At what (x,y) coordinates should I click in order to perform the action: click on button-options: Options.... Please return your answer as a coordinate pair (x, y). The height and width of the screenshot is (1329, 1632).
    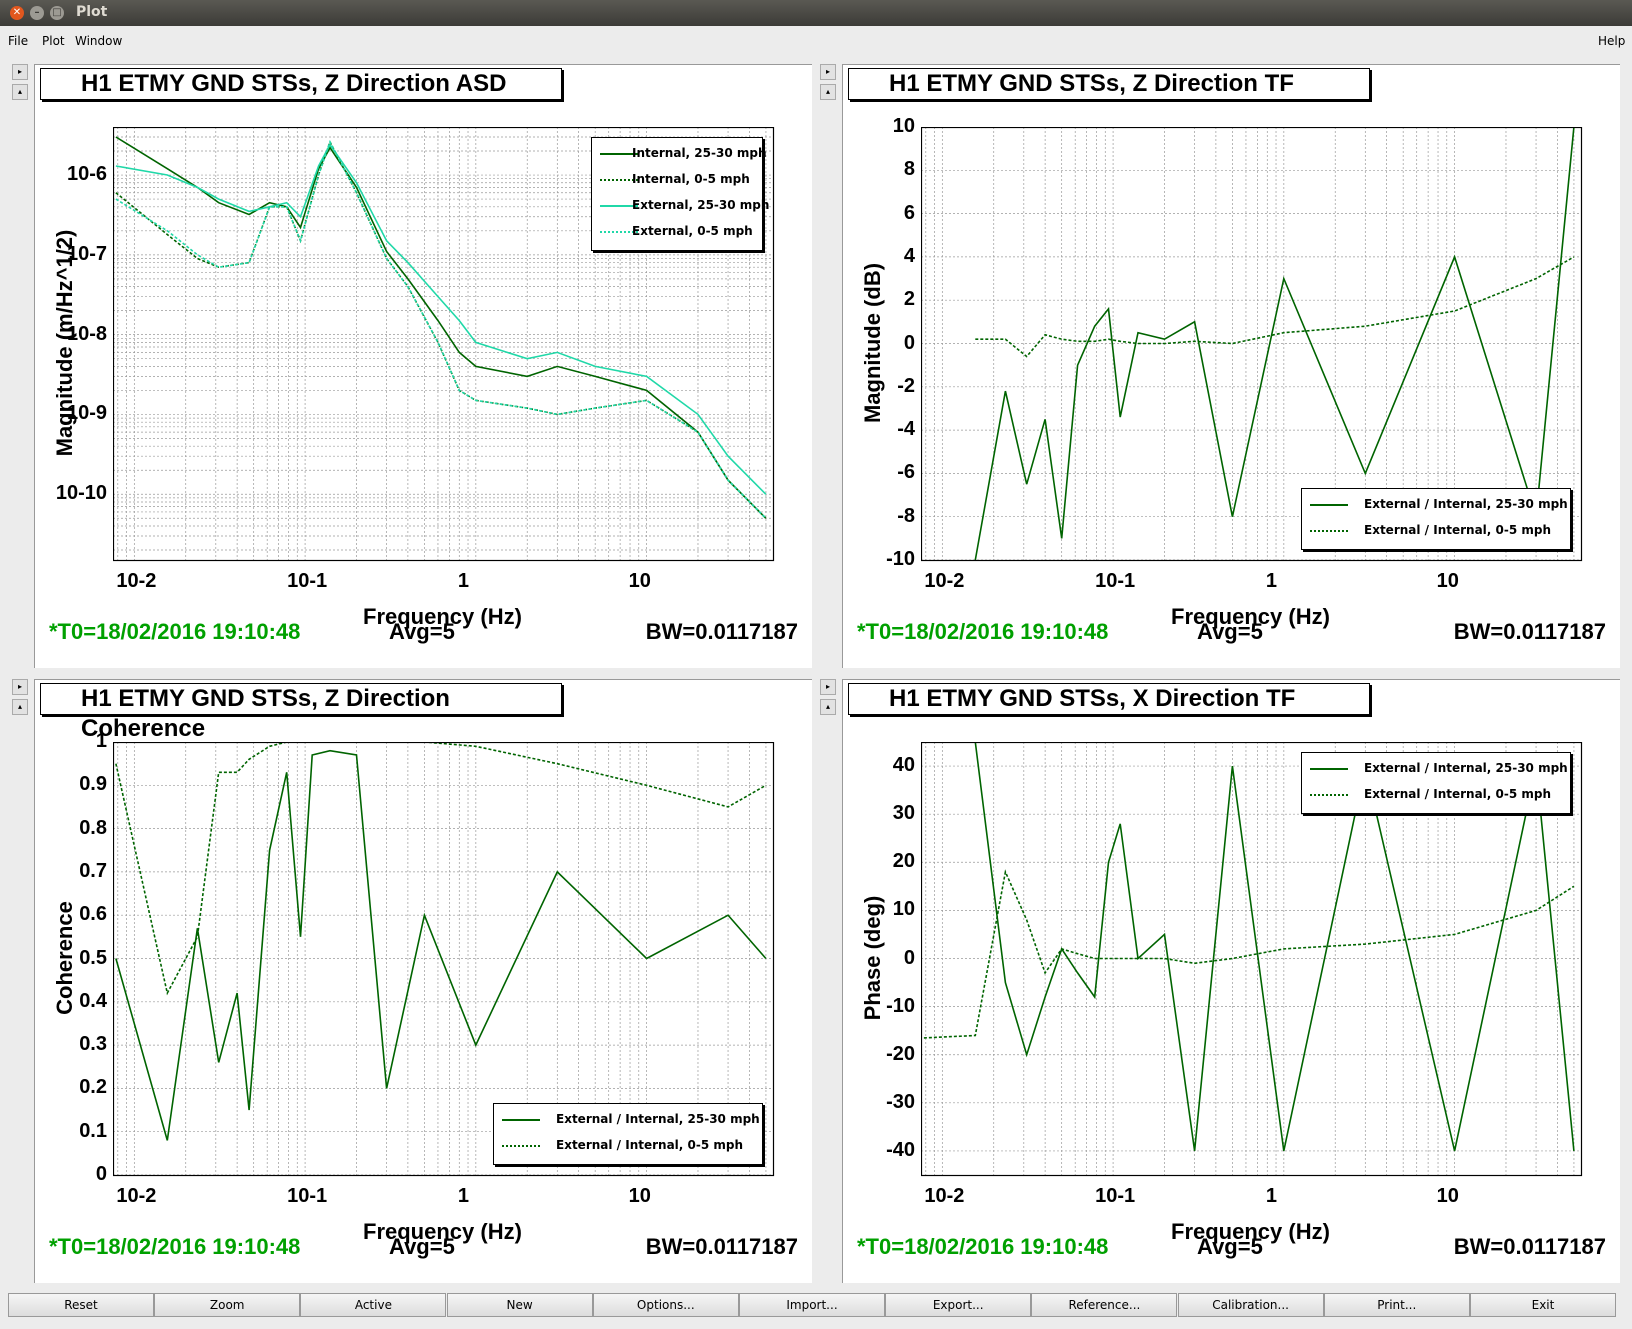
    Looking at the image, I should click on (665, 1305).